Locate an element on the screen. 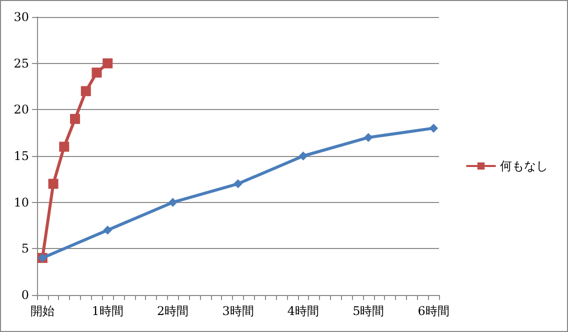 The image size is (568, 332). y-tick-label: 0 is located at coordinates (25, 295).